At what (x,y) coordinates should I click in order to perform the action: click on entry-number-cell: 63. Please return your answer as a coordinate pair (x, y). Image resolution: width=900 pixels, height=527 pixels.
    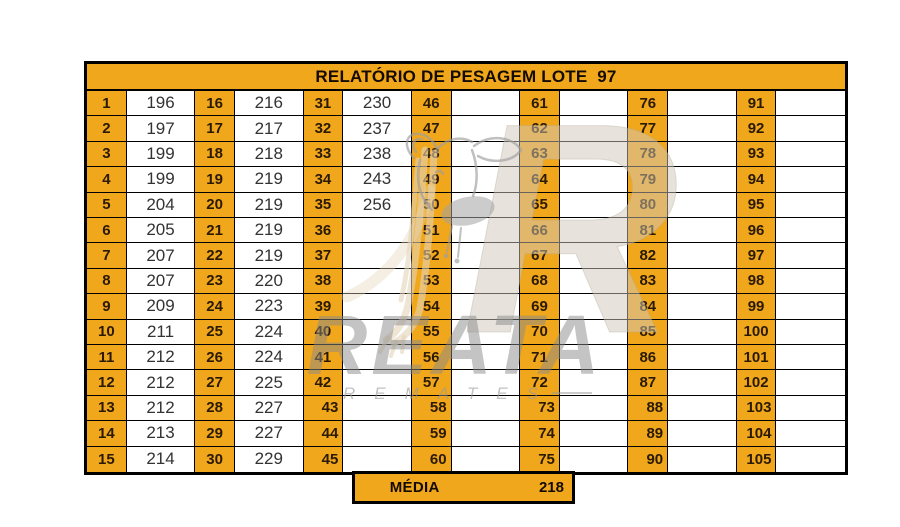
    Looking at the image, I should click on (540, 154).